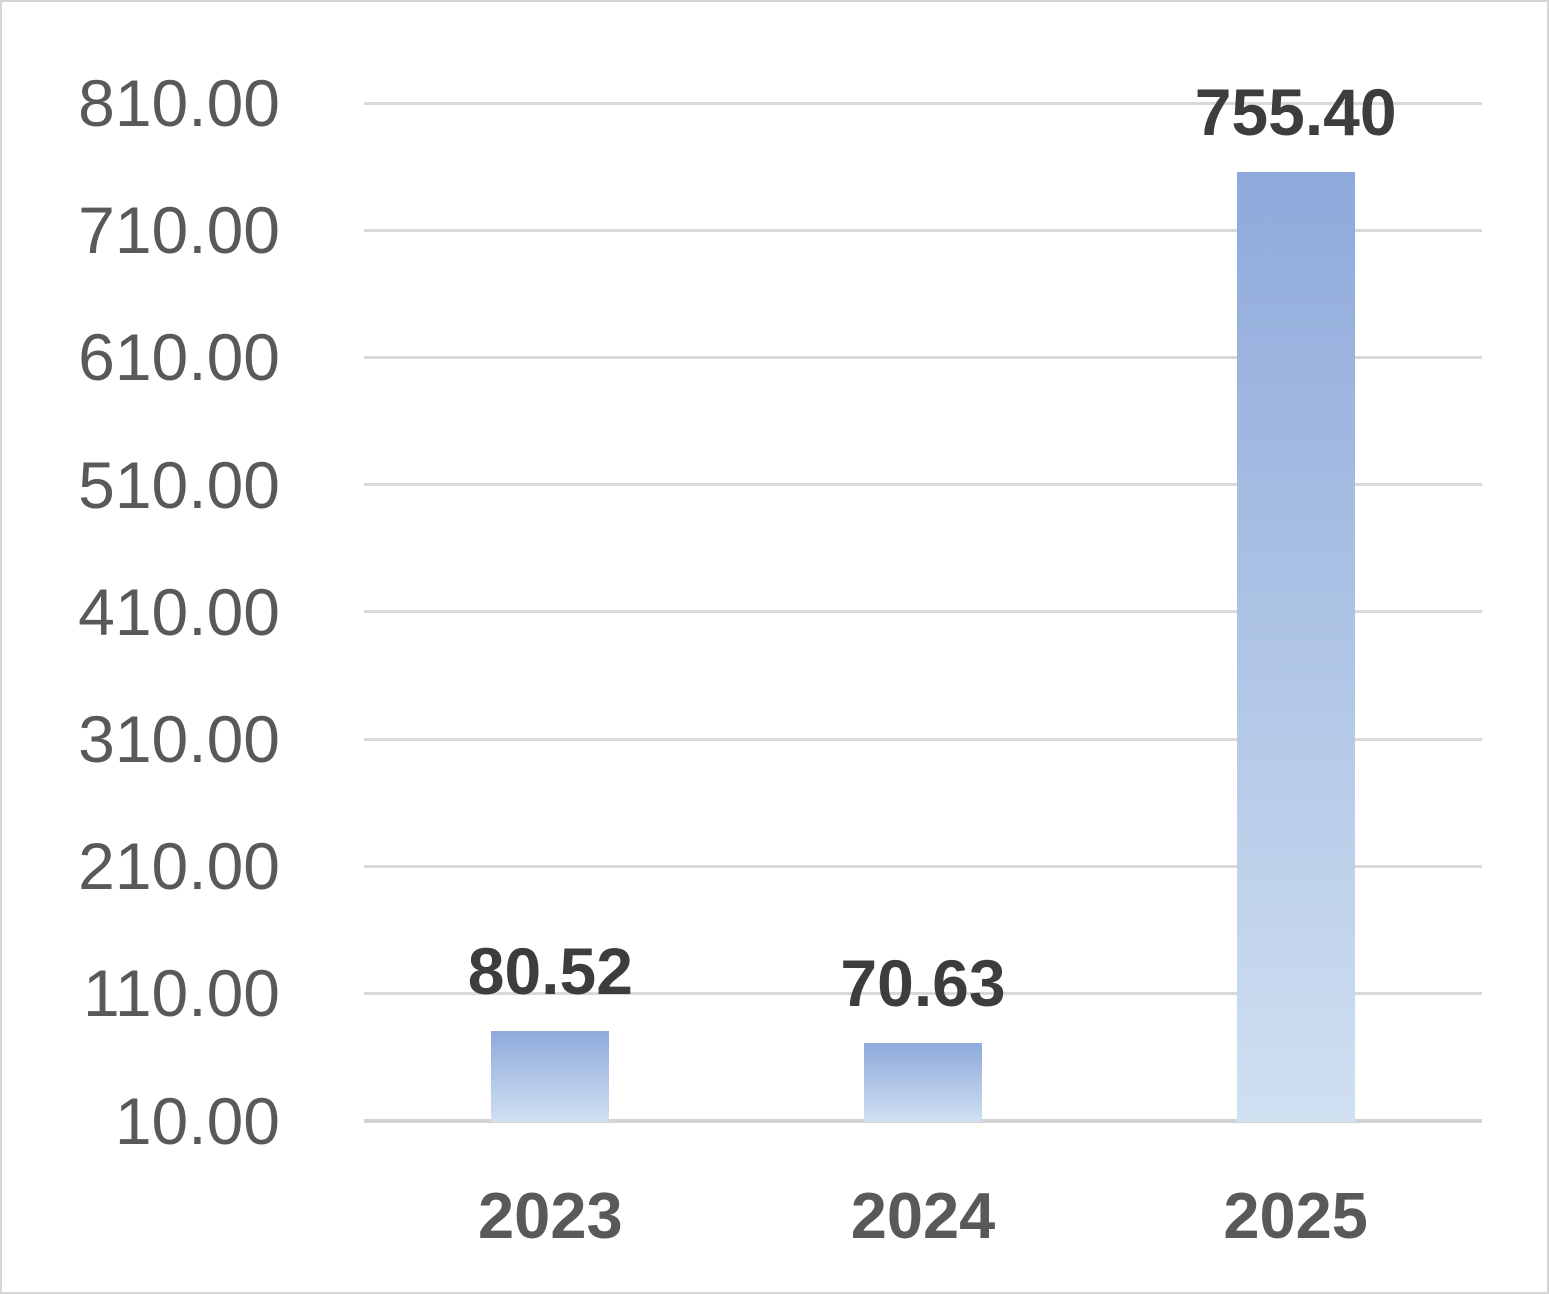 This screenshot has height=1294, width=1549. I want to click on bar-2023, so click(550, 1076).